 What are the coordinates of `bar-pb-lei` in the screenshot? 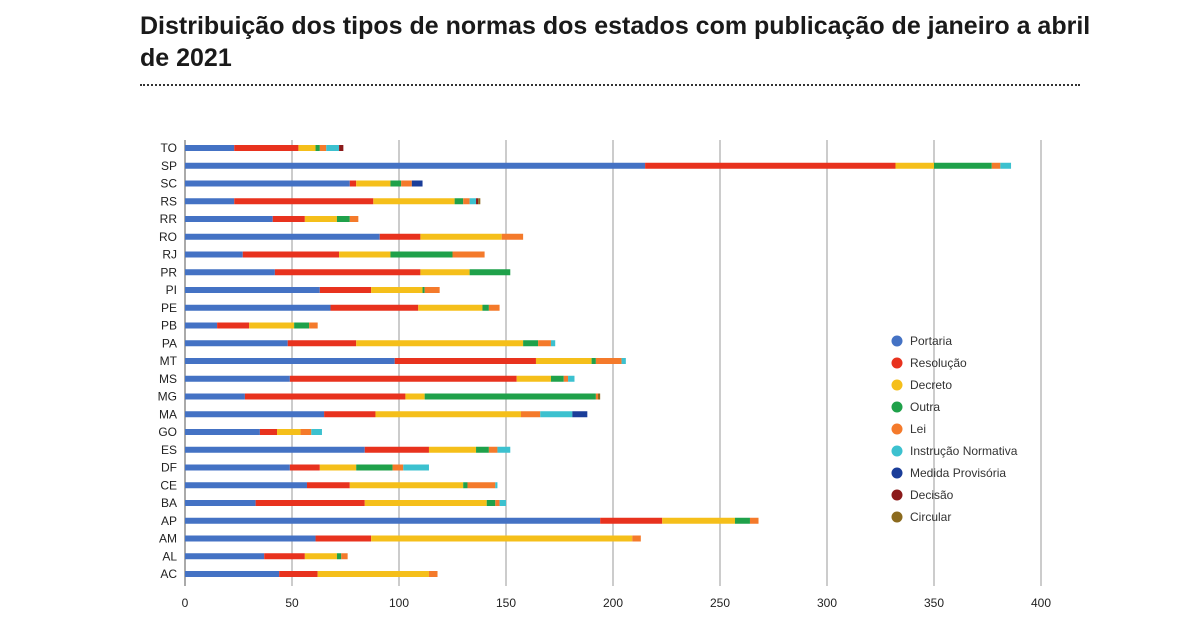 It's located at (313, 325).